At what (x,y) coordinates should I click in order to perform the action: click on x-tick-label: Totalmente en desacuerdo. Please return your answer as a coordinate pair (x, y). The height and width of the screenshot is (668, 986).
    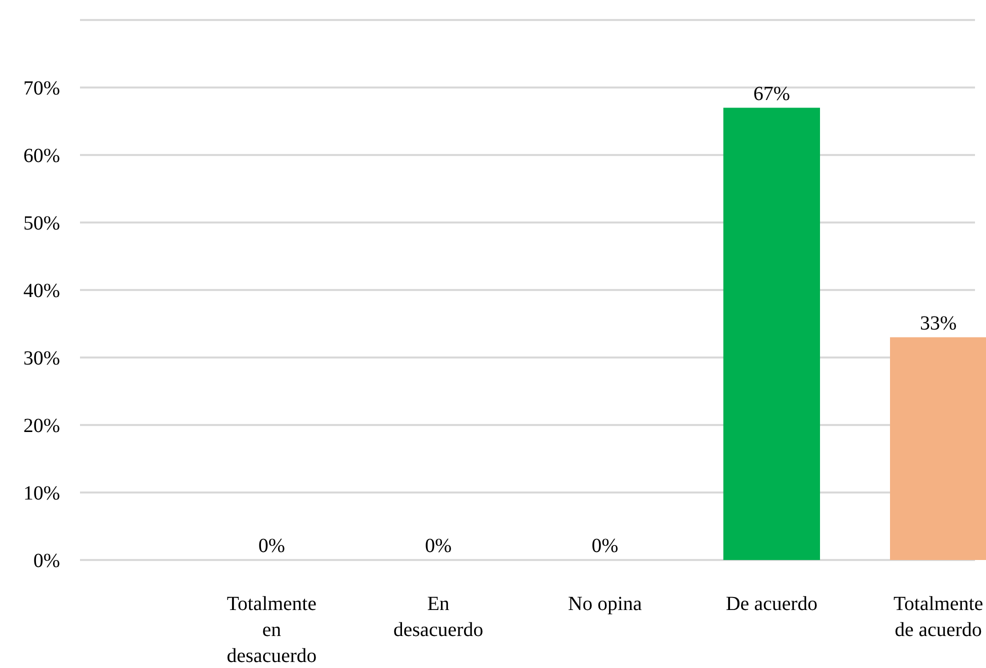
    Looking at the image, I should click on (271, 630).